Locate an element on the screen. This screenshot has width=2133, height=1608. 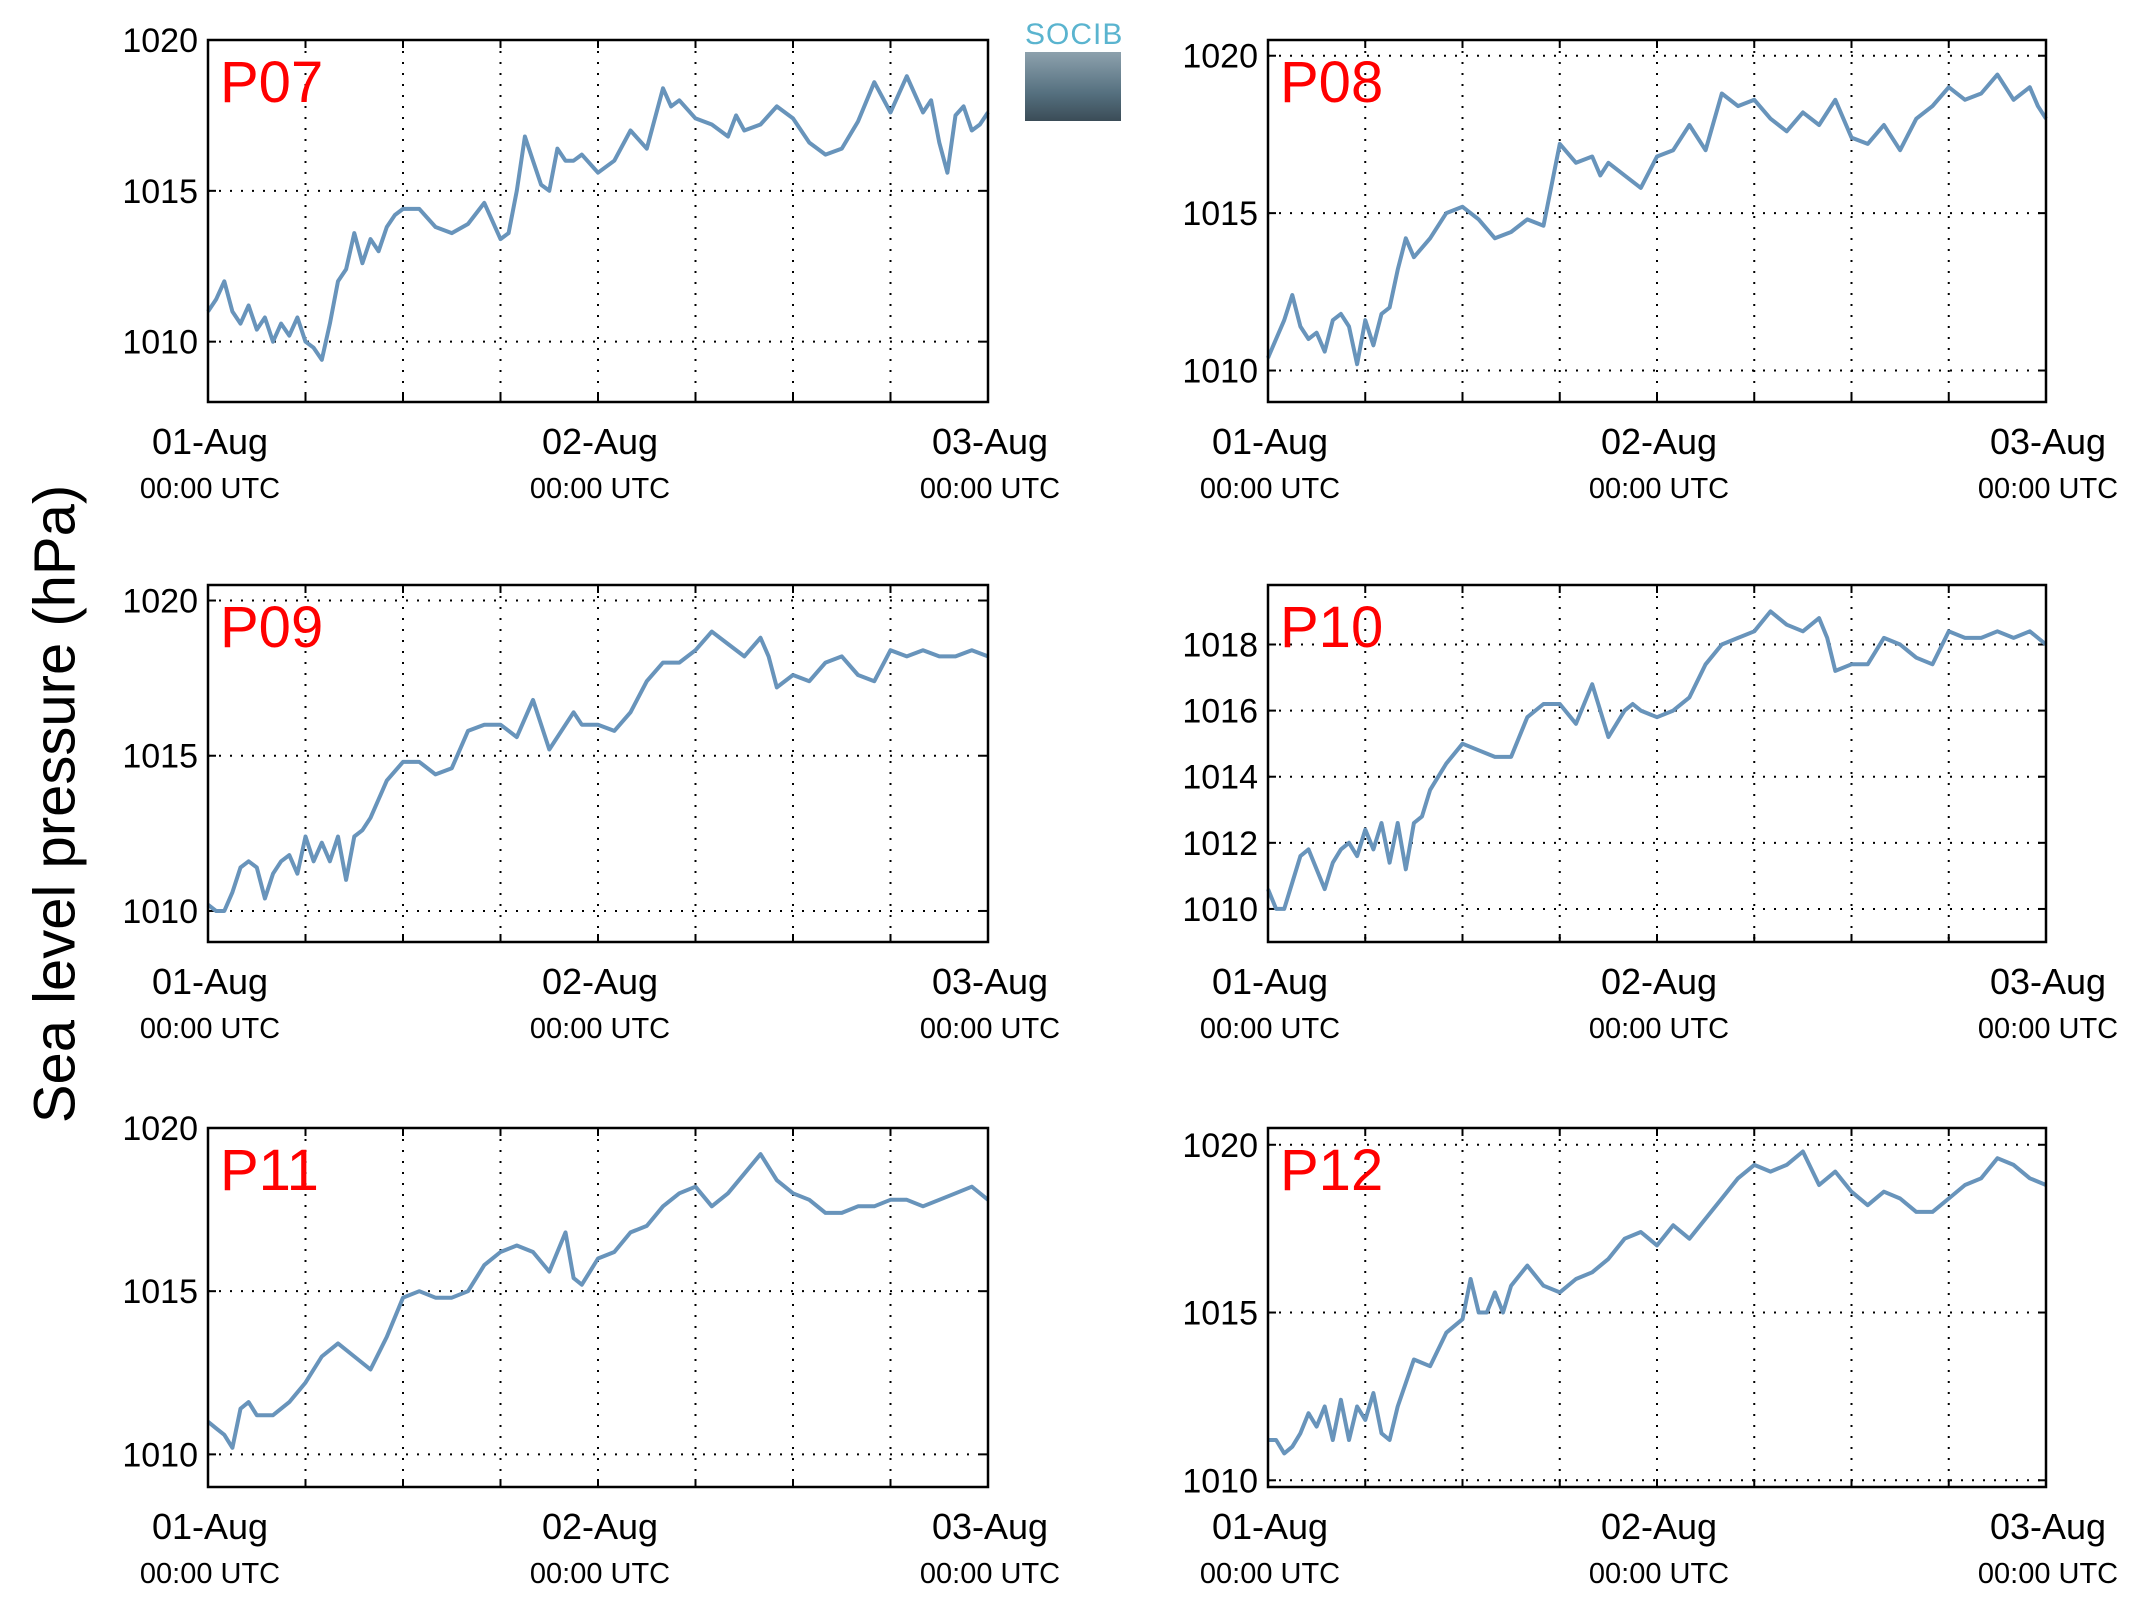
y-axis-label: Sea level pressure (hPa) is located at coordinates (55, 804).